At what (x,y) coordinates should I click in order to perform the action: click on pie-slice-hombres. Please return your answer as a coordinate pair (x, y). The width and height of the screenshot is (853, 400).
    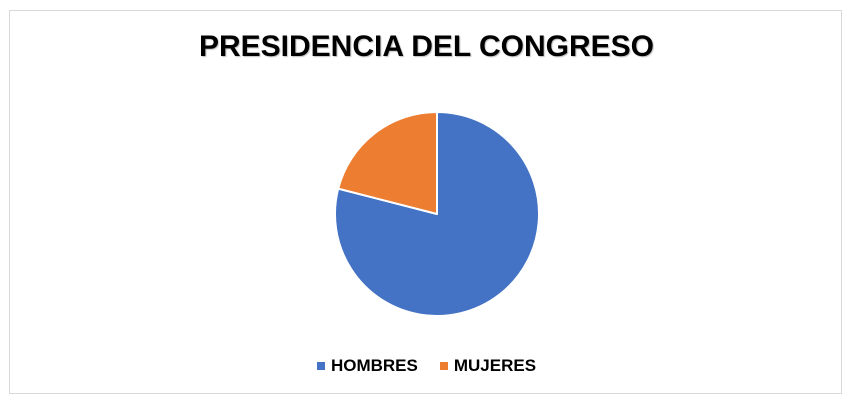
    Looking at the image, I should click on (437, 214).